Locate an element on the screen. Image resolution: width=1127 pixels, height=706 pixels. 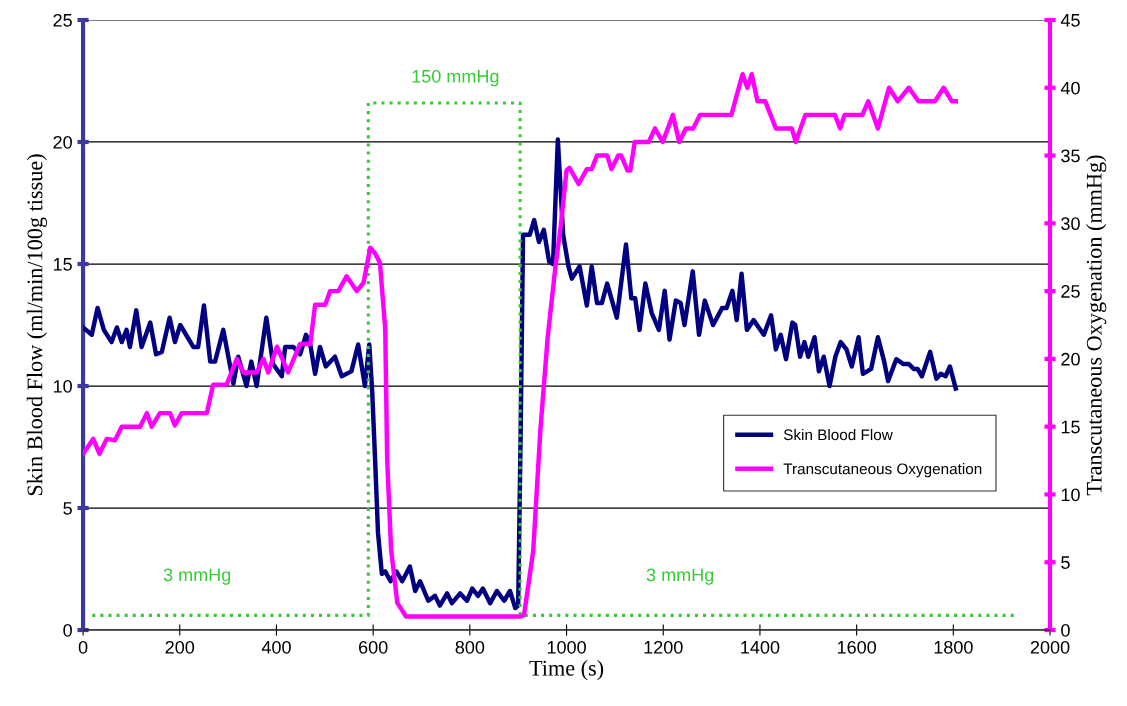
x-tick-label: 1800 is located at coordinates (953, 647).